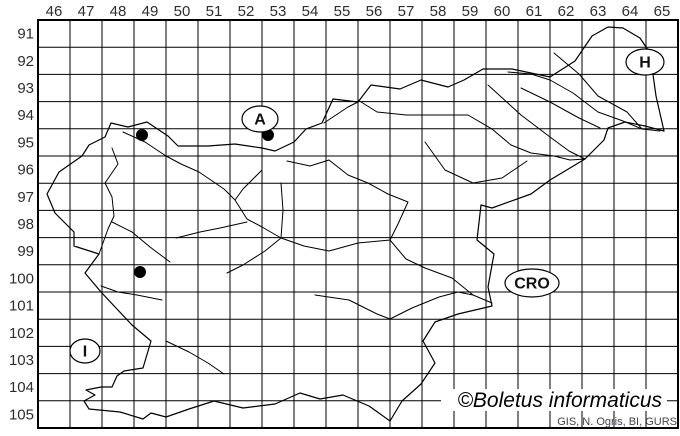 The height and width of the screenshot is (436, 680). I want to click on row-label: 98, so click(25, 224).